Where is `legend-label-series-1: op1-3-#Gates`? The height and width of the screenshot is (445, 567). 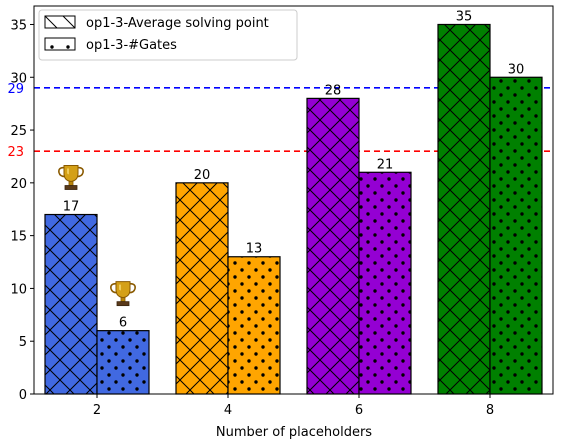 legend-label-series-1: op1-3-#Gates is located at coordinates (131, 45).